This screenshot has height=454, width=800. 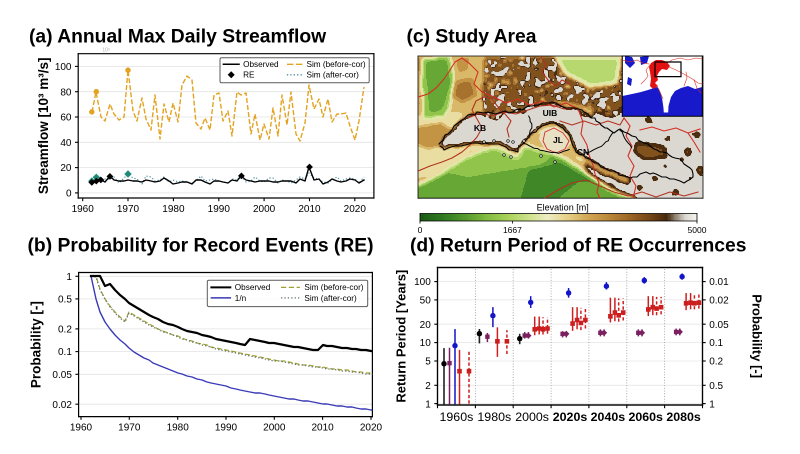 I want to click on svg-text:(b) Probability for Record Eve: (b) Probability for Record Events (RE), so click(x=201, y=246).